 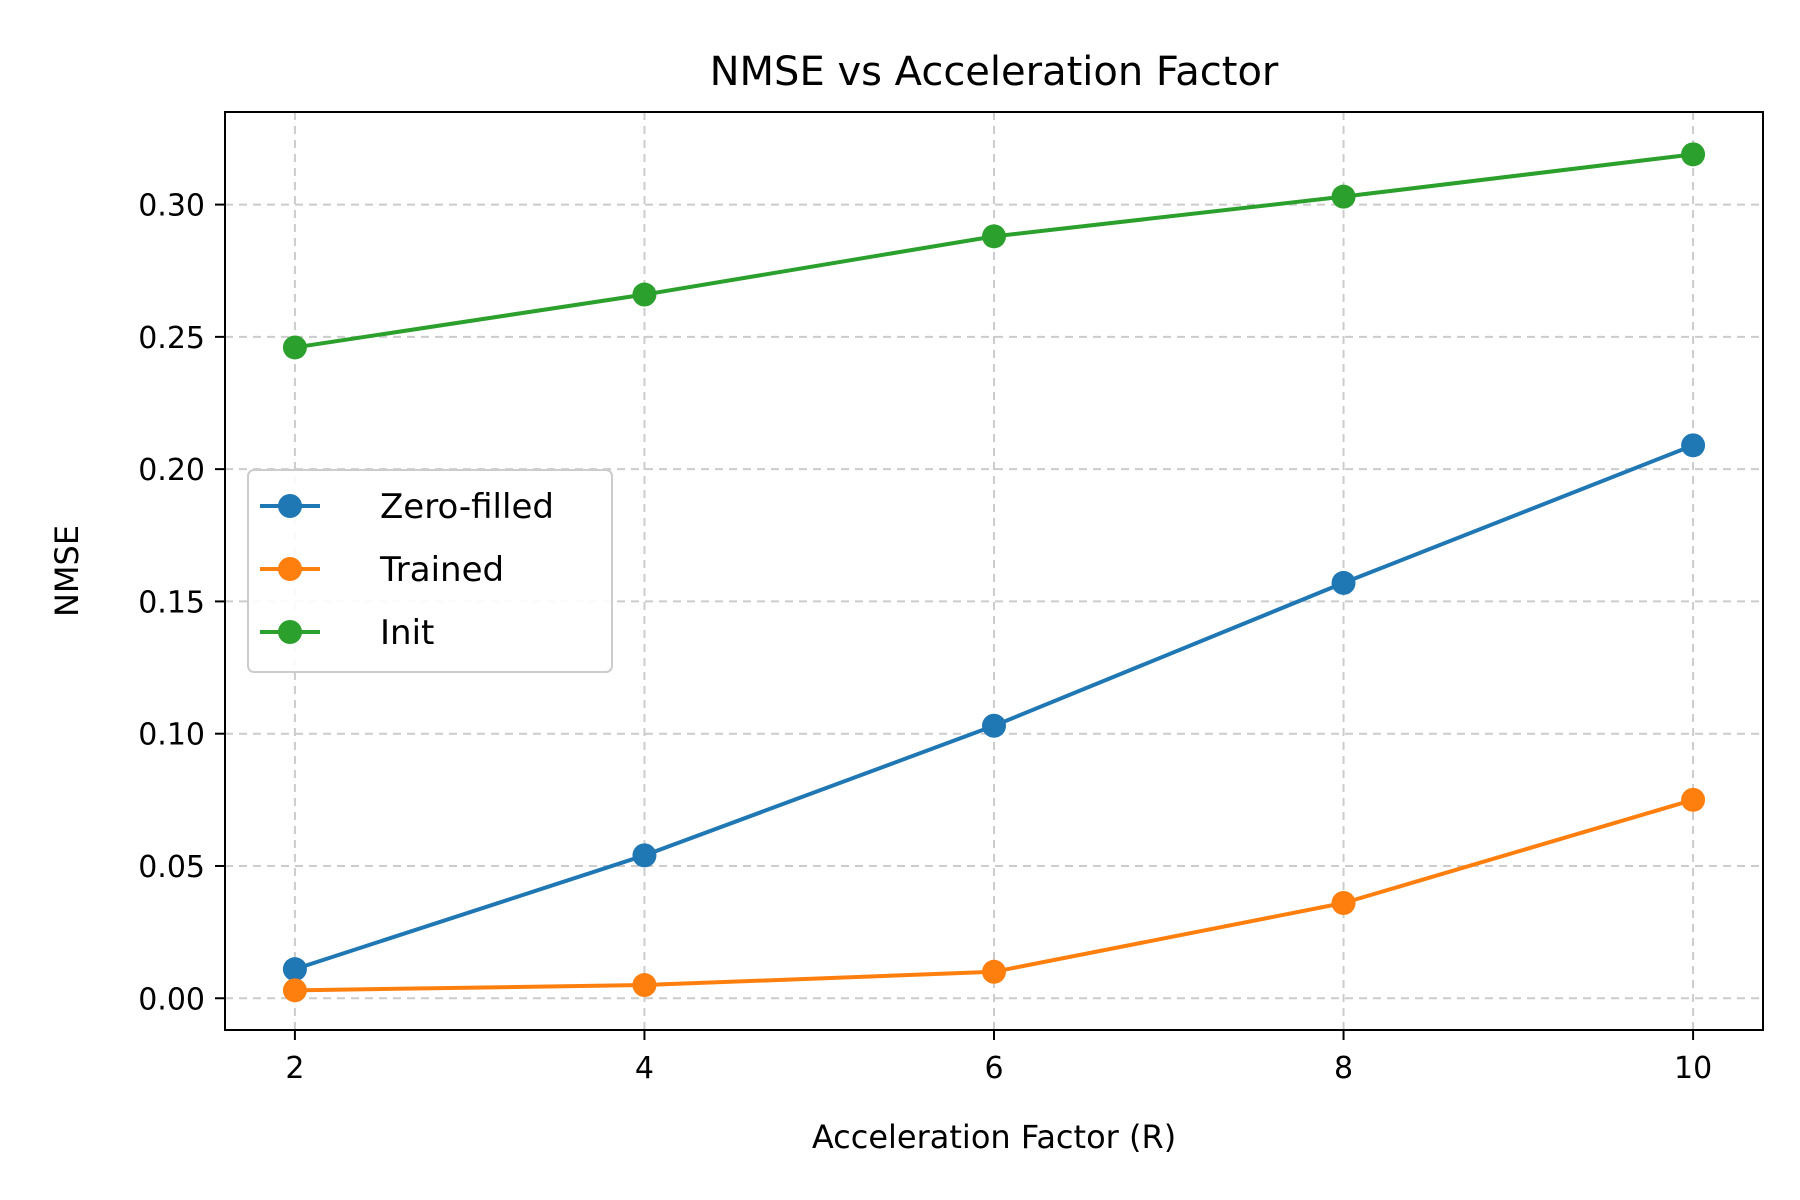 I want to click on x-axis-ticks: 2 4 6 8 10, so click(x=998, y=1058).